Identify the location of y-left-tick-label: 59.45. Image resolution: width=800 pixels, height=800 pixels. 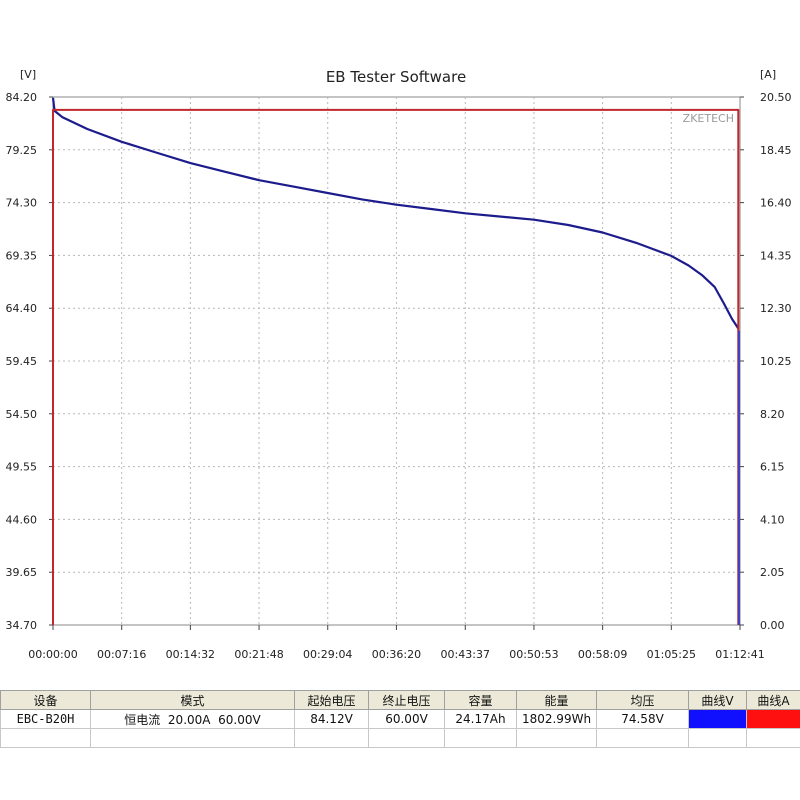
(22, 361).